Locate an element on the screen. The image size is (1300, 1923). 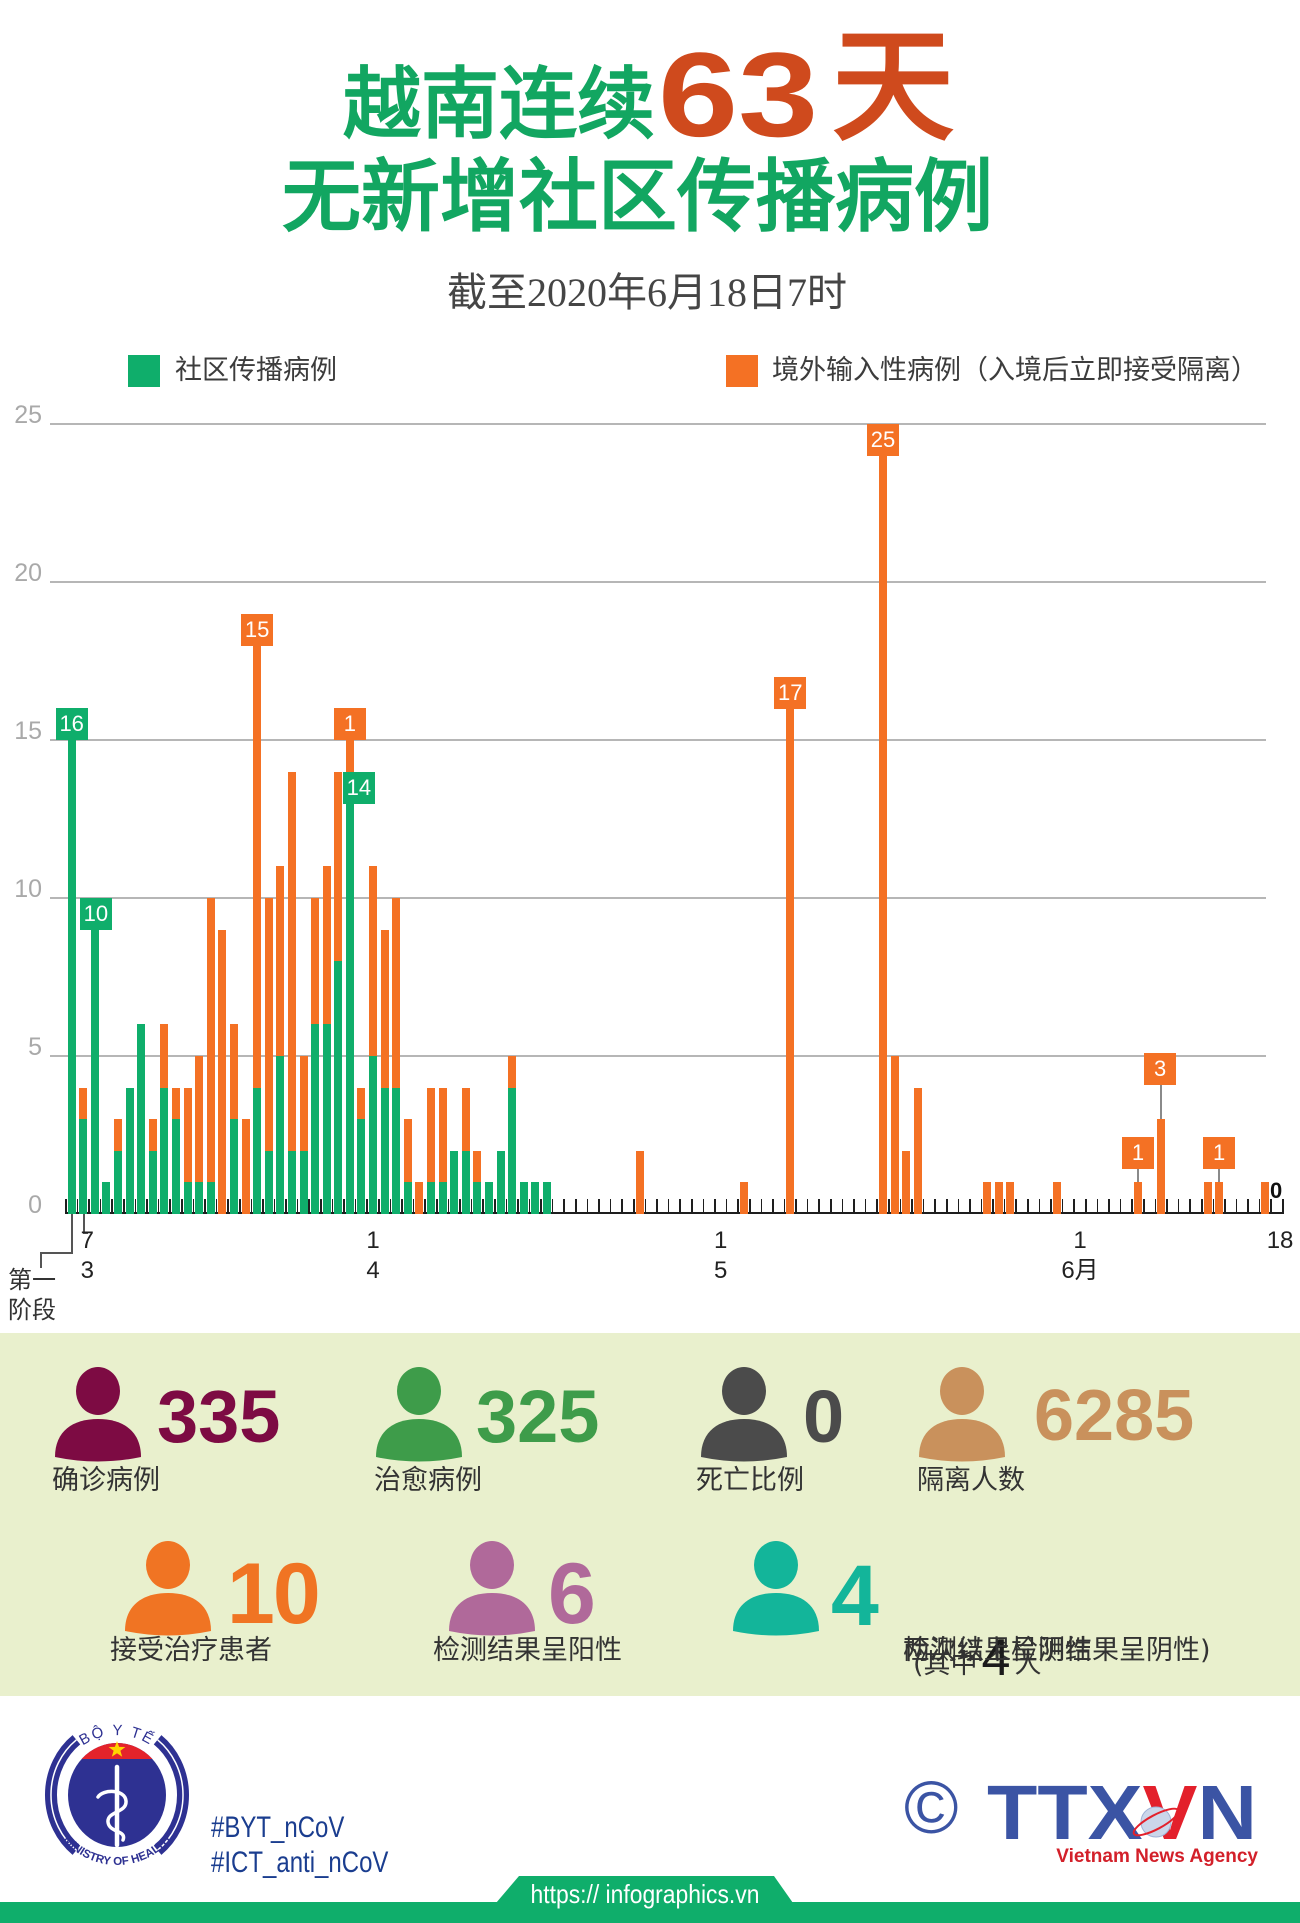
y-axis-label: 10 is located at coordinates (28, 889).